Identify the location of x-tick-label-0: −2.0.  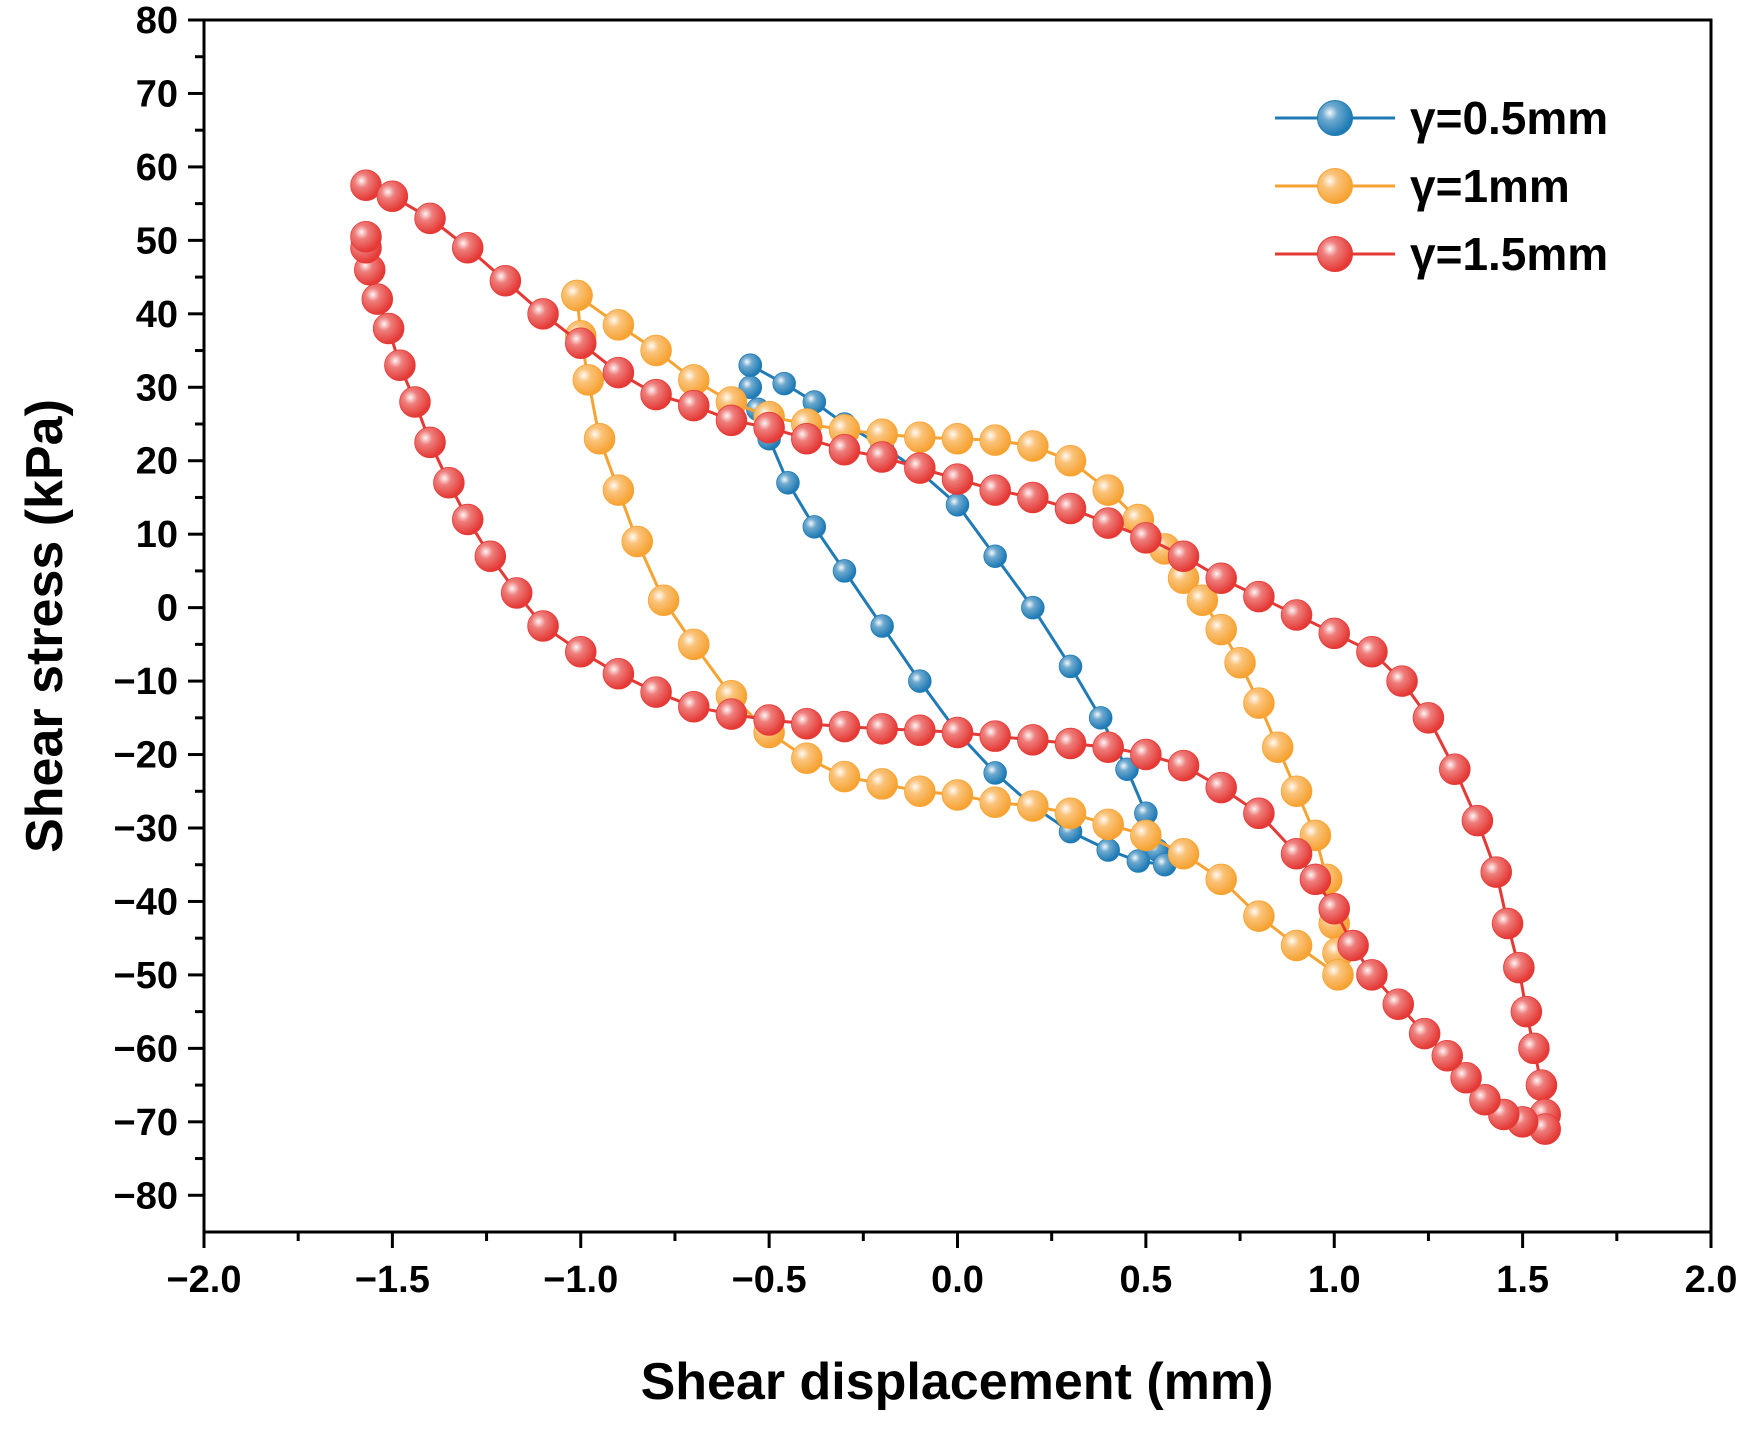
(203, 1280).